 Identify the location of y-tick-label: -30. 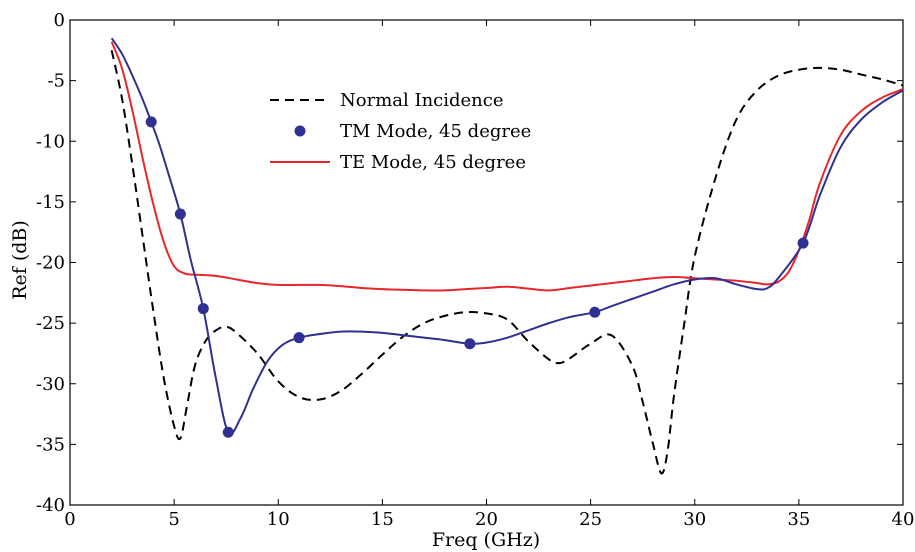
(50, 384).